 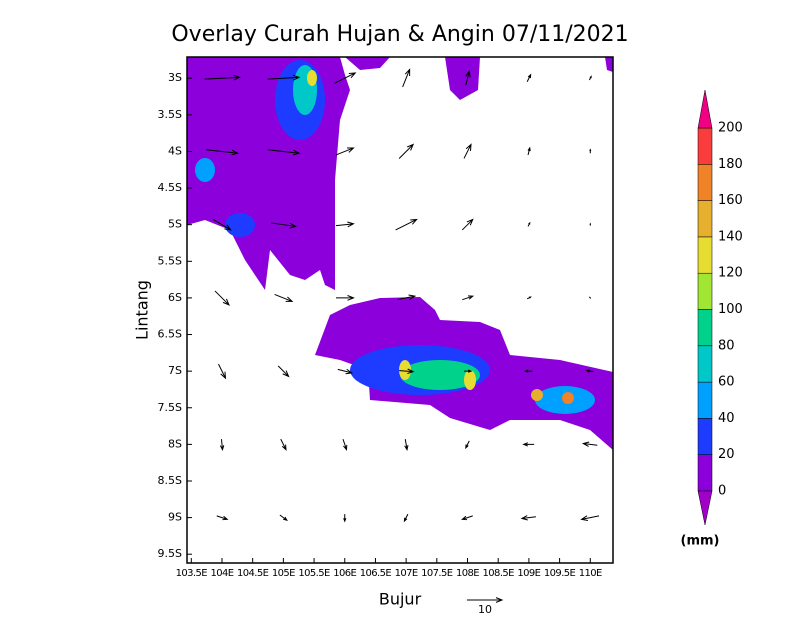 I want to click on y-tick-label: 5.5S, so click(x=170, y=260).